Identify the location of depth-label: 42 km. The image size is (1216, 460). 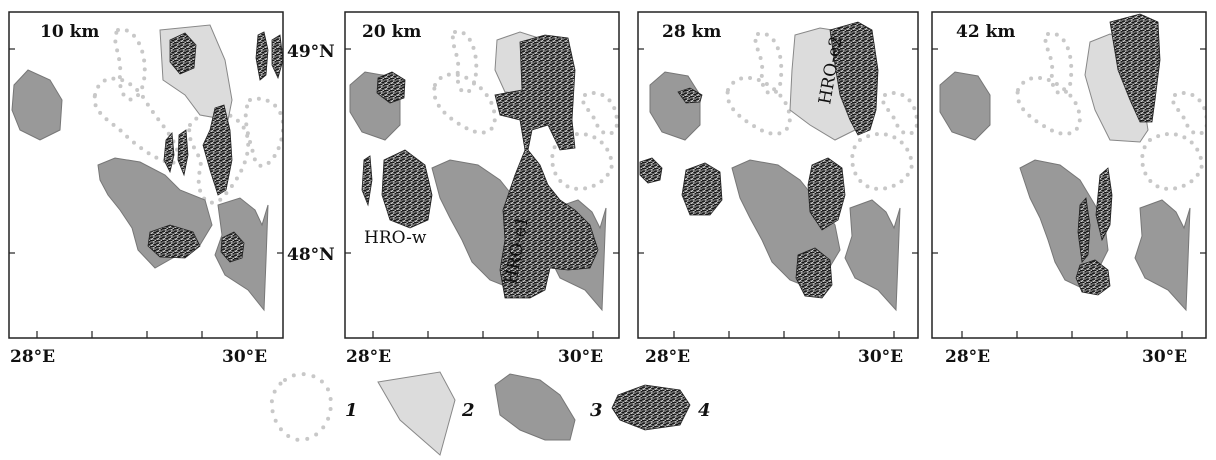
(985, 32).